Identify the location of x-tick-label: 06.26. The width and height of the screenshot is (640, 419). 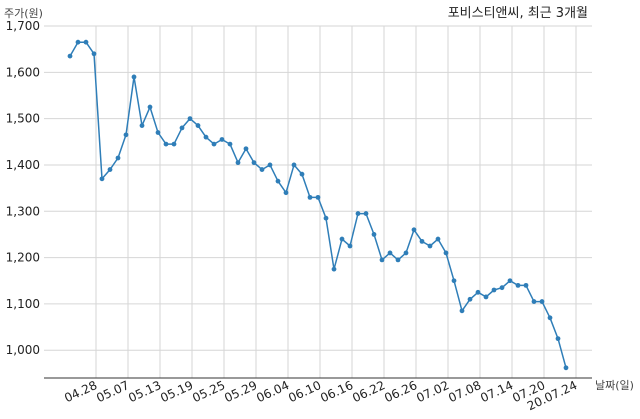
(400, 391).